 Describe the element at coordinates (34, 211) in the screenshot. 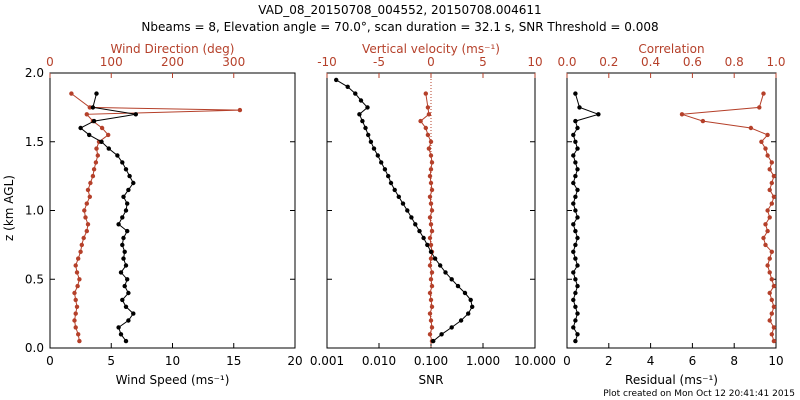

I see `y-tick-label: 1.0` at that location.